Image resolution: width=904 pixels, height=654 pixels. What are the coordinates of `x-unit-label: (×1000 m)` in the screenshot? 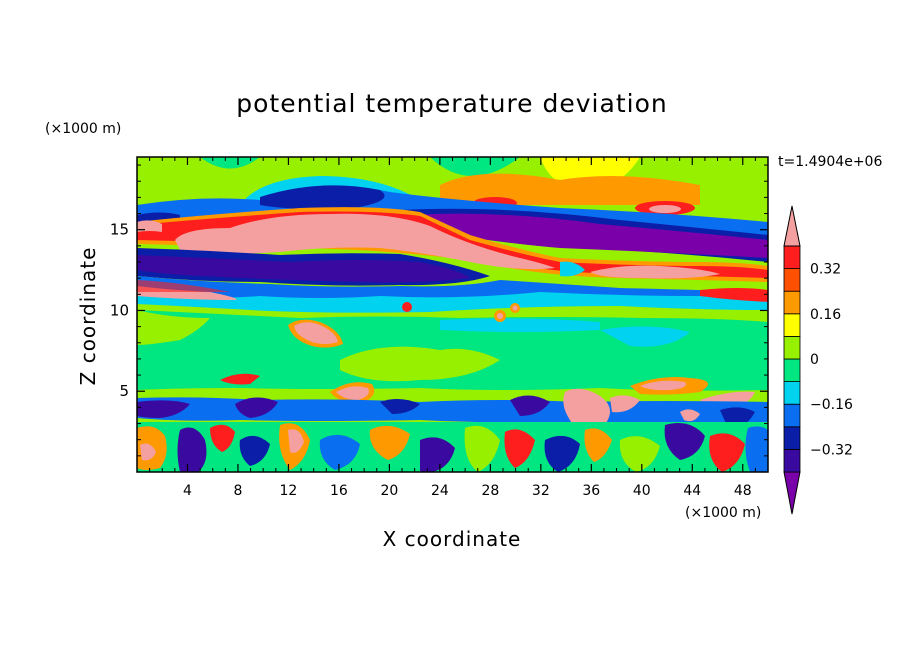 It's located at (723, 513).